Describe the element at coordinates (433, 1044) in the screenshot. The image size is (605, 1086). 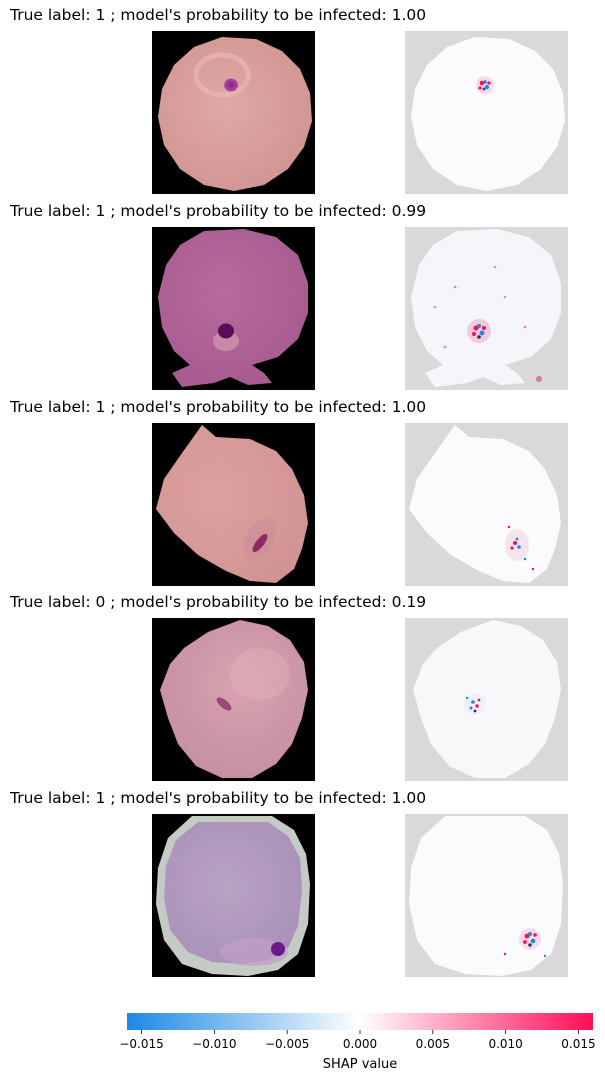
I see `colorbar-tick-label: 0.005` at that location.